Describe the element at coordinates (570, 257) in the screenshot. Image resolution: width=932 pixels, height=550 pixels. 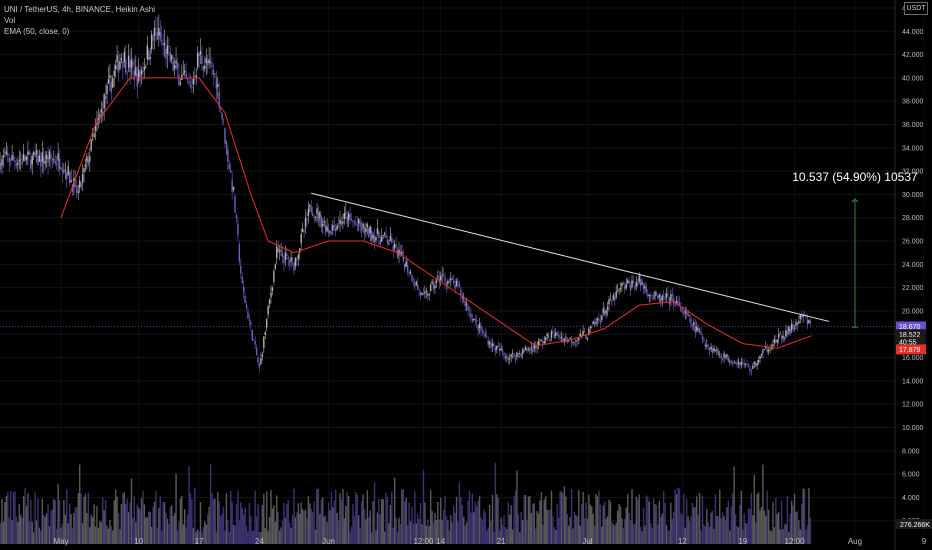
I see `trendline` at that location.